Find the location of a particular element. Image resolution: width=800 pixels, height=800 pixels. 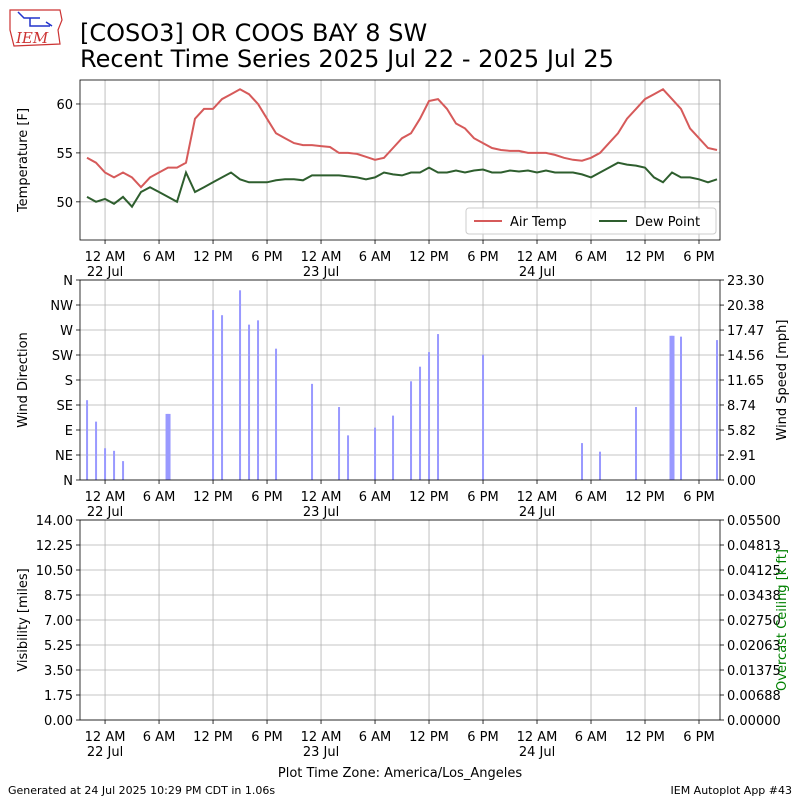

y-tick-label: 3.50 is located at coordinates (58, 671).